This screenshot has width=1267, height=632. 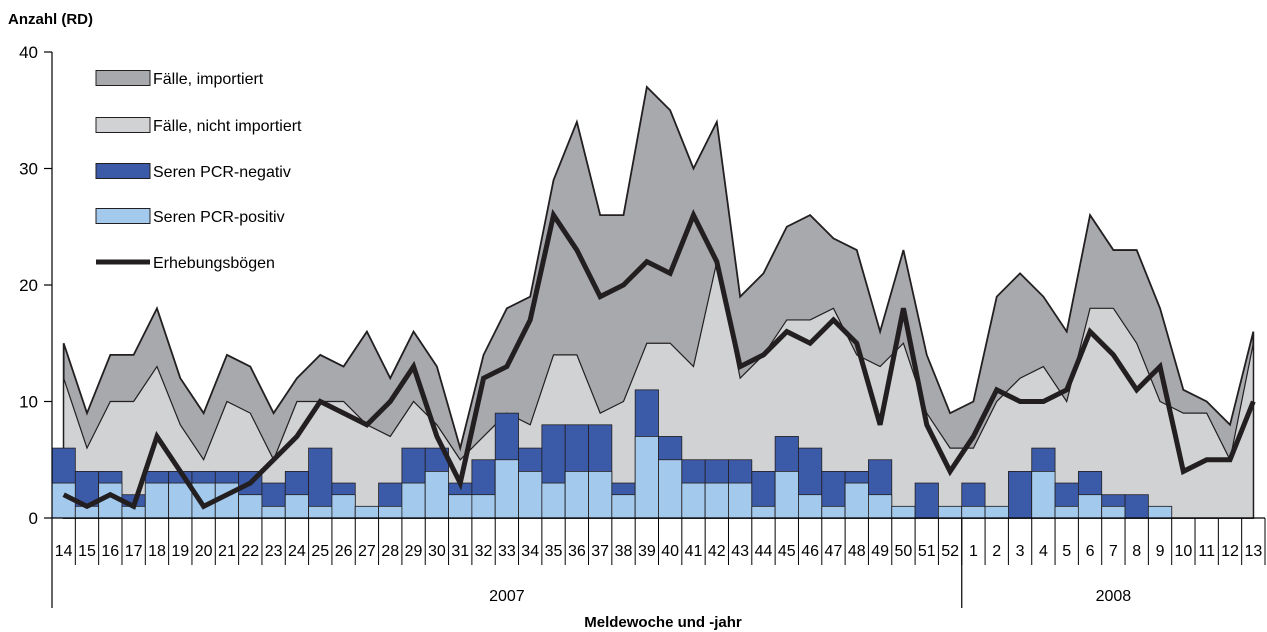 What do you see at coordinates (1253, 551) in the screenshot?
I see `x-tick-label: 13` at bounding box center [1253, 551].